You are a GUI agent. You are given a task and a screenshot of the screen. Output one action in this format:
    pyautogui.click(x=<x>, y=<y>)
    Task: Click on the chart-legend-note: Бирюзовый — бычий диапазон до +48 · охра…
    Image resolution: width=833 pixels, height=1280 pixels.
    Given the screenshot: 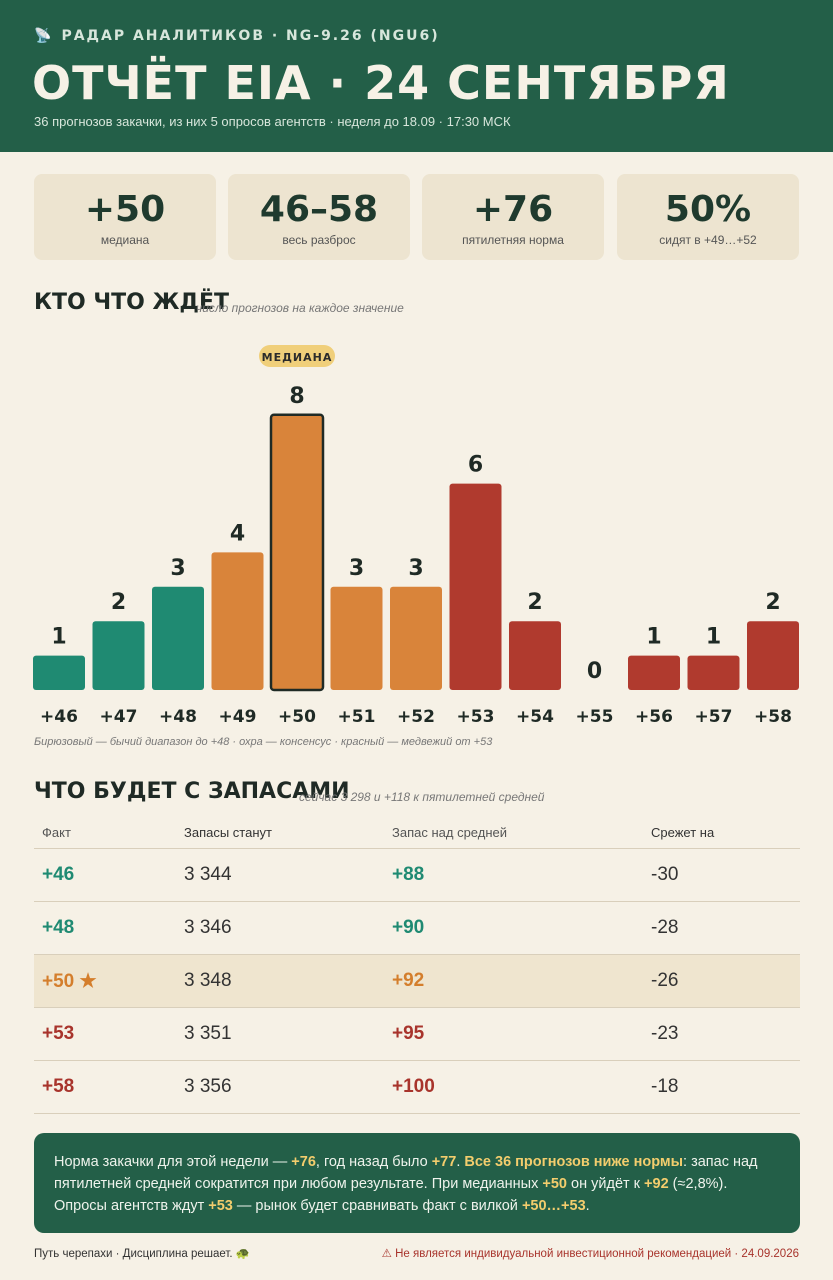 What is the action you would take?
    pyautogui.click(x=263, y=742)
    